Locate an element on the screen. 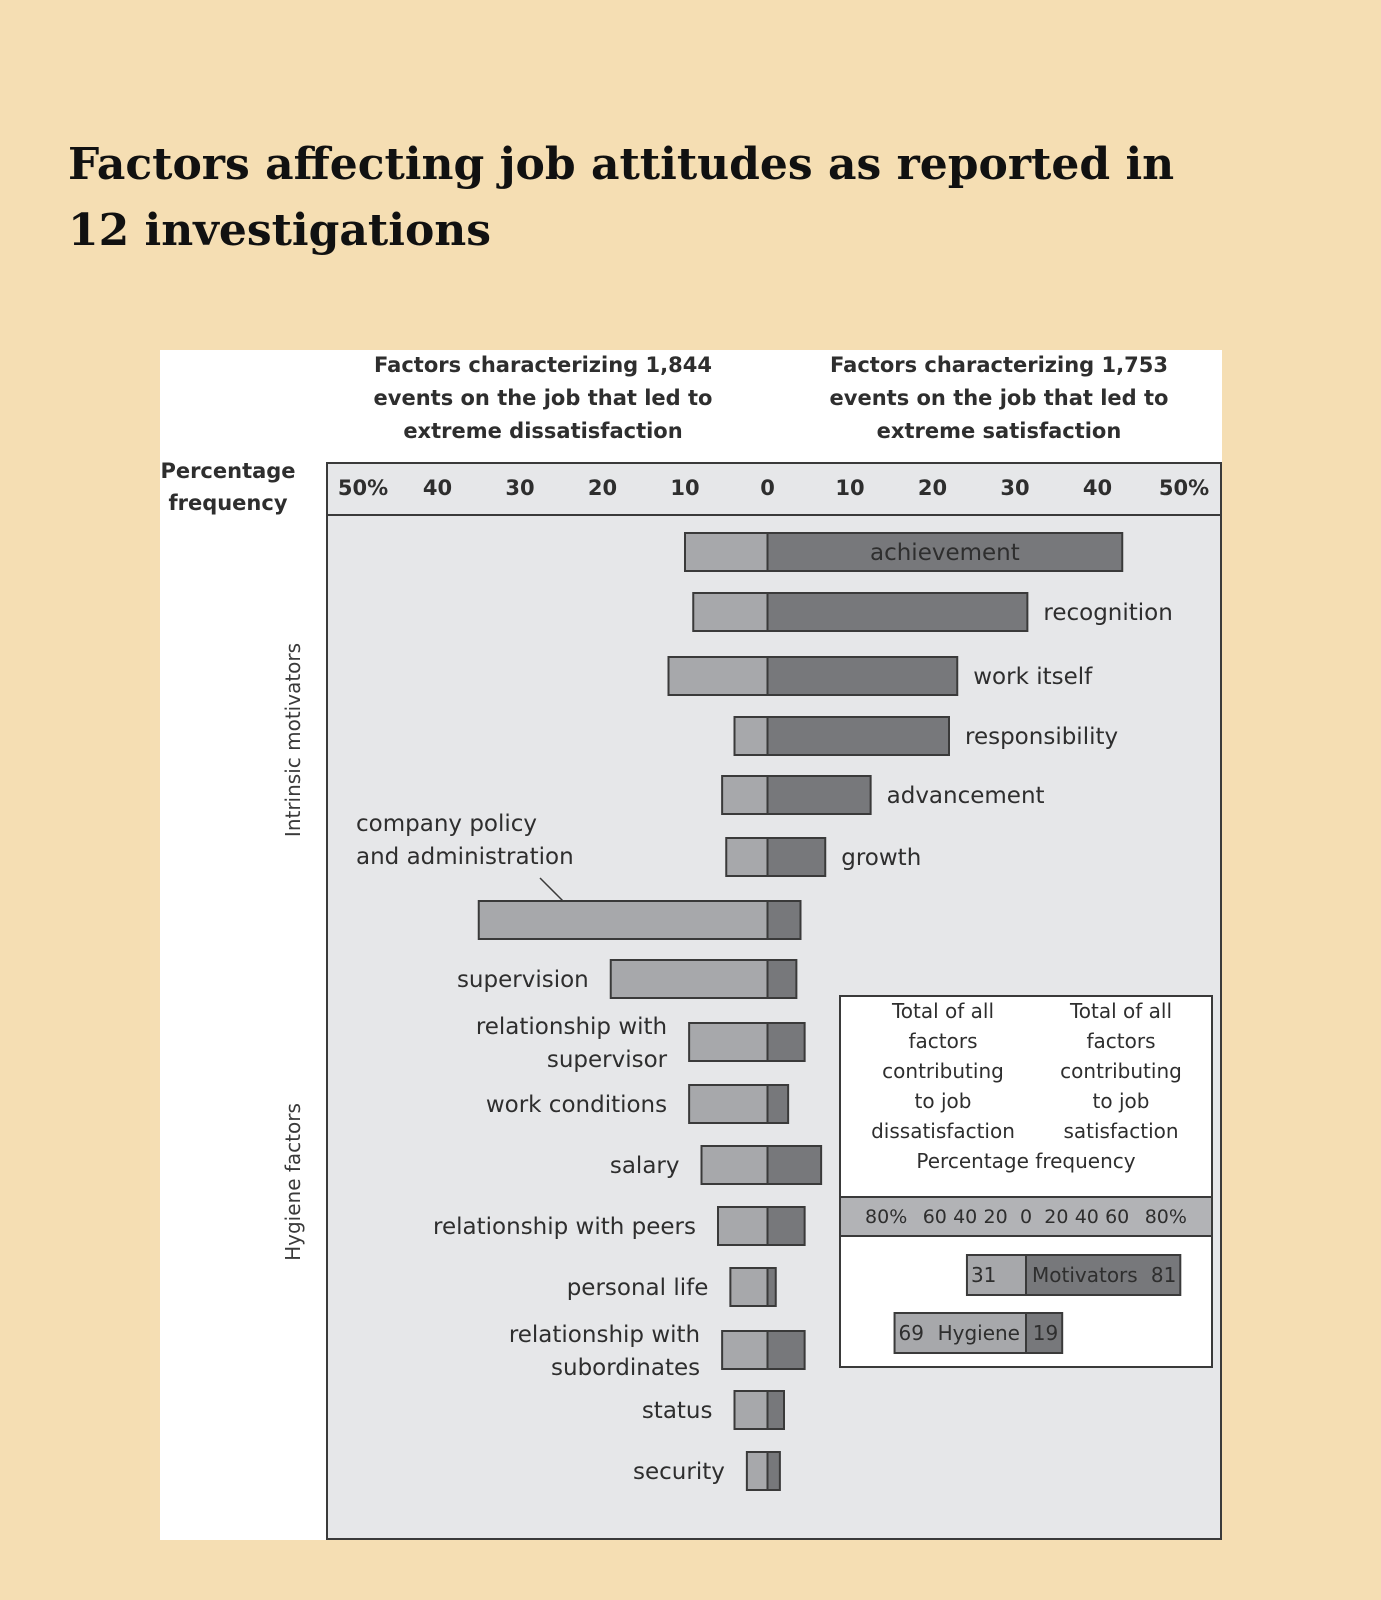 The width and height of the screenshot is (1381, 1600). inset-value-label: 81 is located at coordinates (1163, 1275).